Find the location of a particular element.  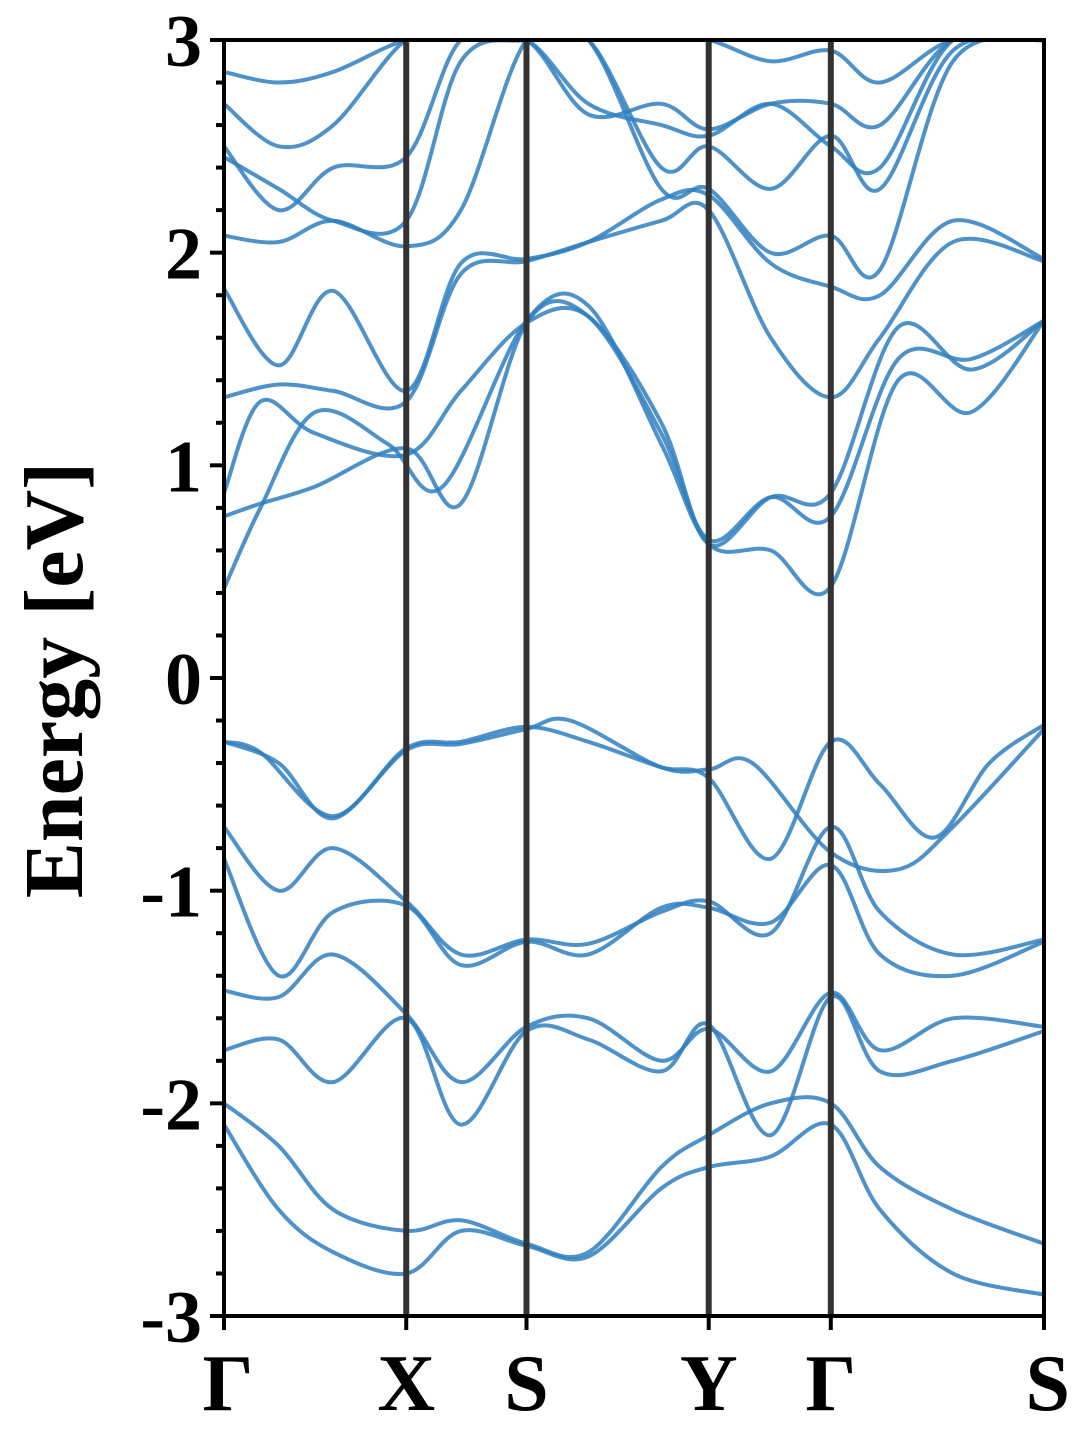

y-axis-title: Energy [eV] is located at coordinates (54, 680).